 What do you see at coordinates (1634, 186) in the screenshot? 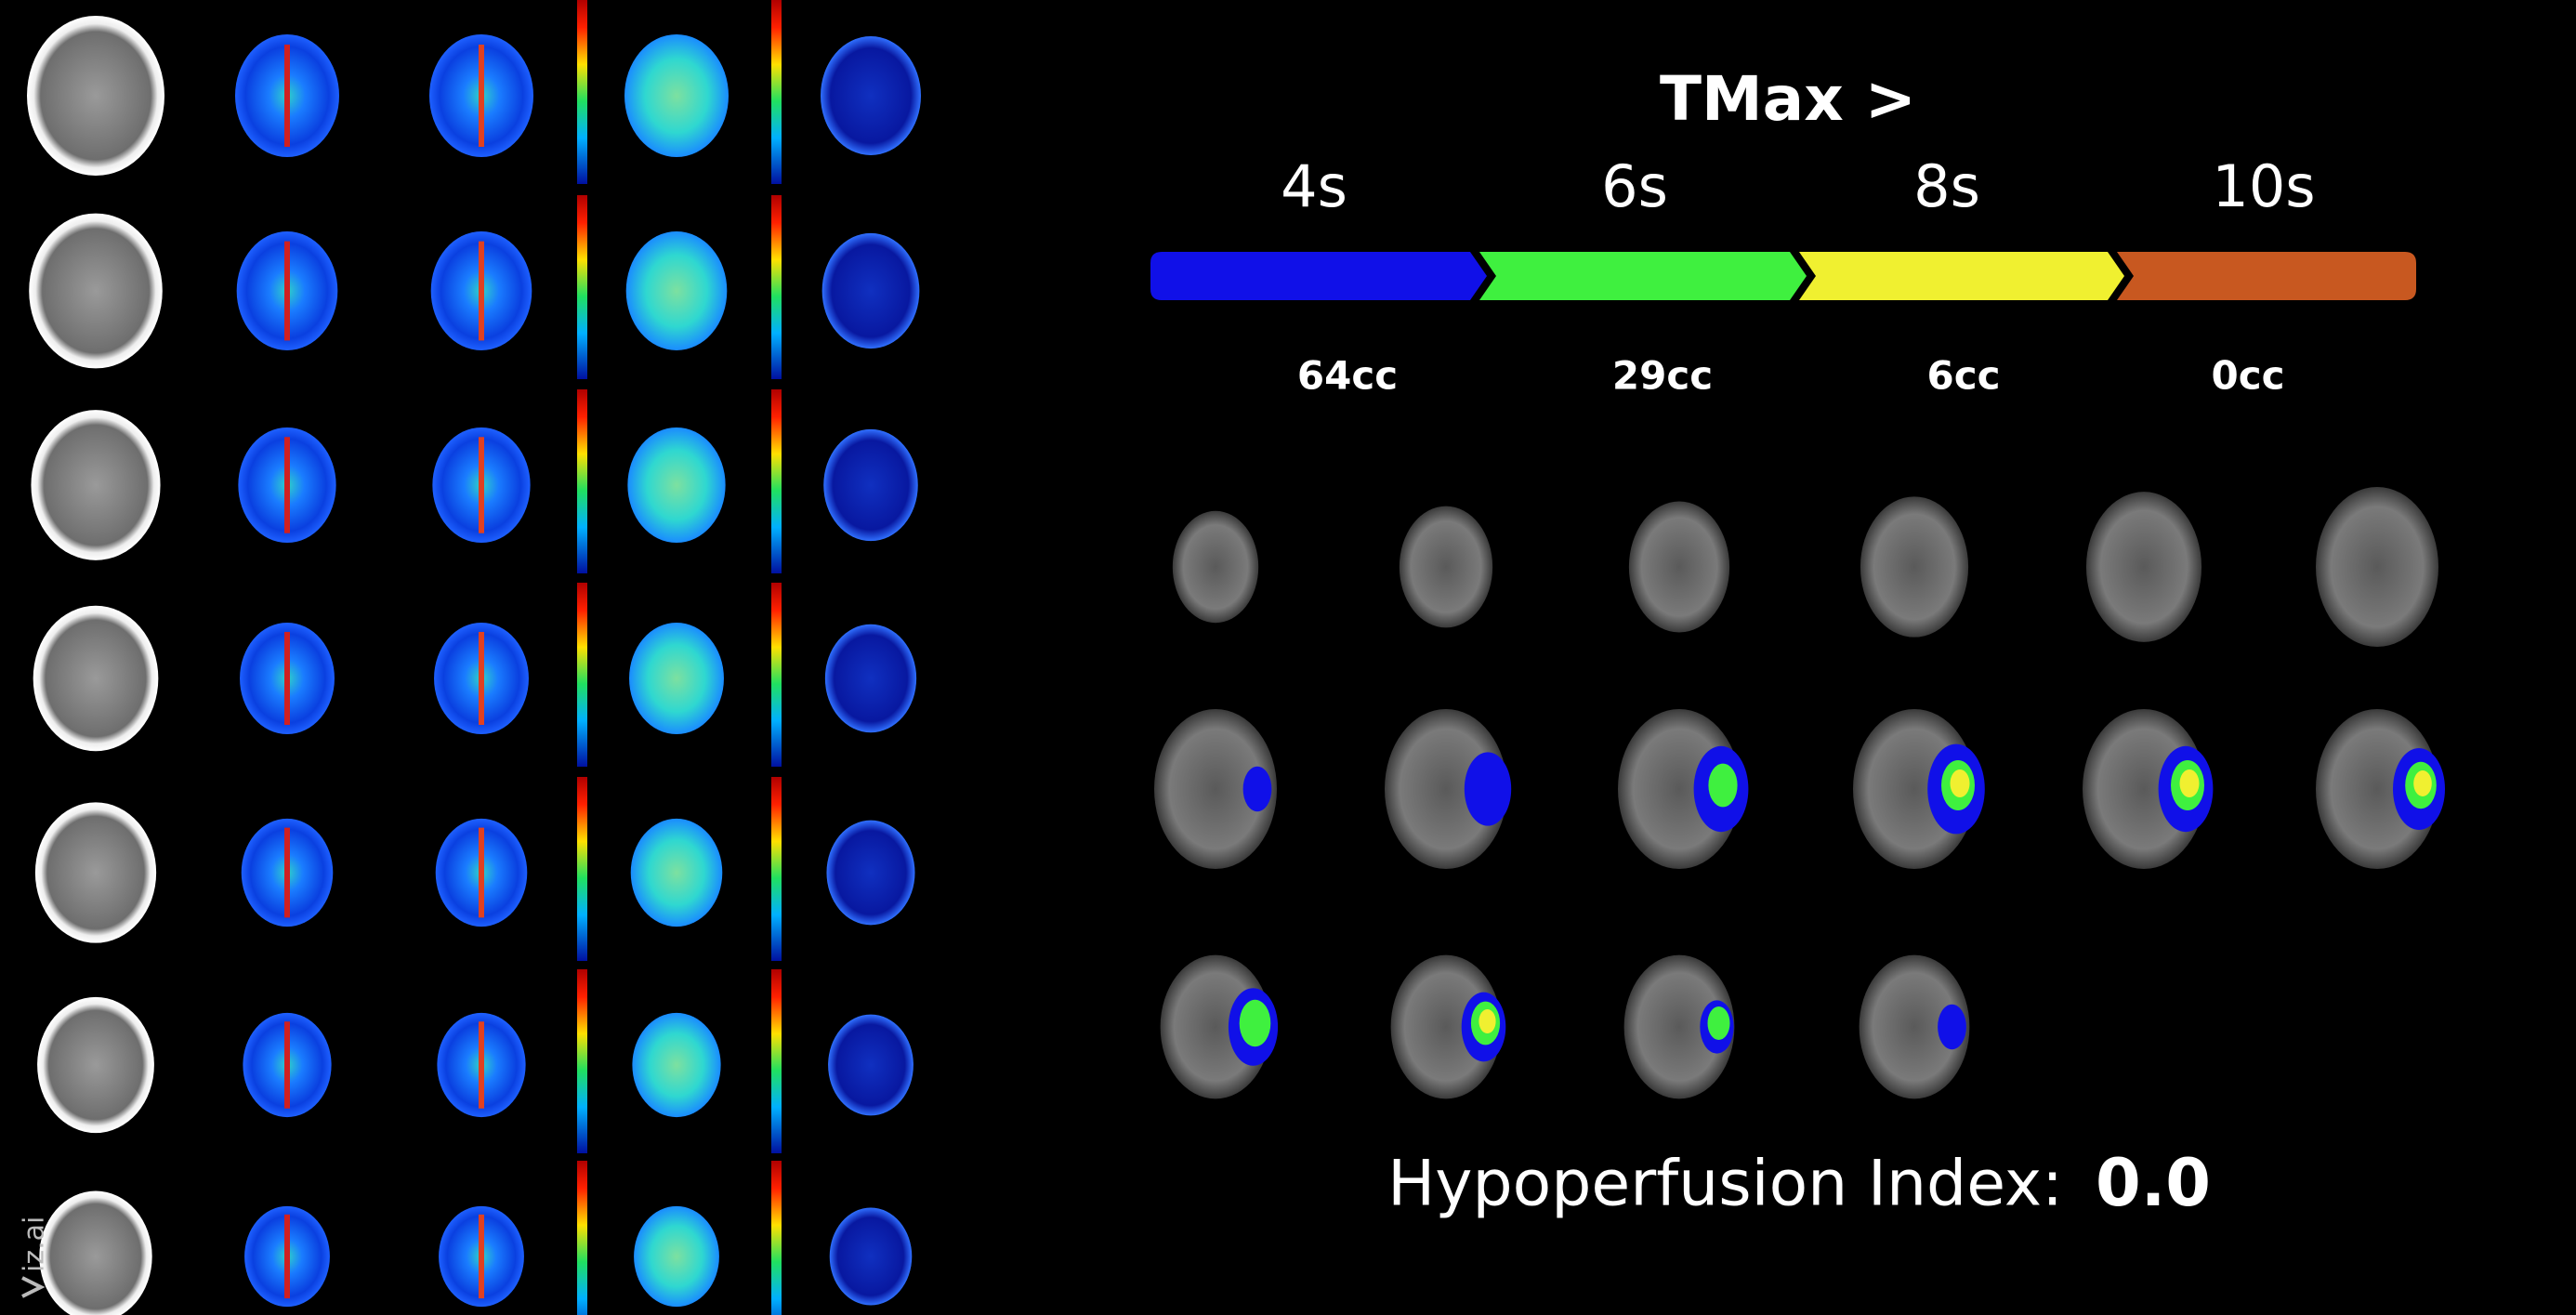
I see `threshold-label: 6s` at bounding box center [1634, 186].